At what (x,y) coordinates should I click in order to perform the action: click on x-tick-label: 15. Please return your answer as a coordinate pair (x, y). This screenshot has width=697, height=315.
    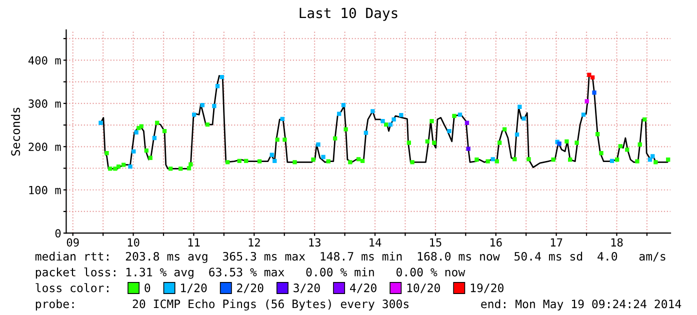
    Looking at the image, I should click on (436, 242).